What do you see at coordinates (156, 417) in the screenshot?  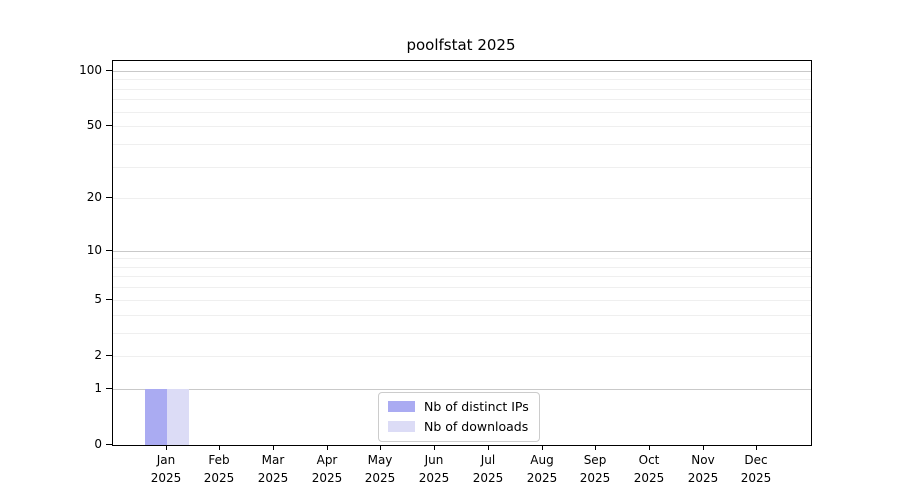 I see `bar-nb-of-distinct-ips-jan` at bounding box center [156, 417].